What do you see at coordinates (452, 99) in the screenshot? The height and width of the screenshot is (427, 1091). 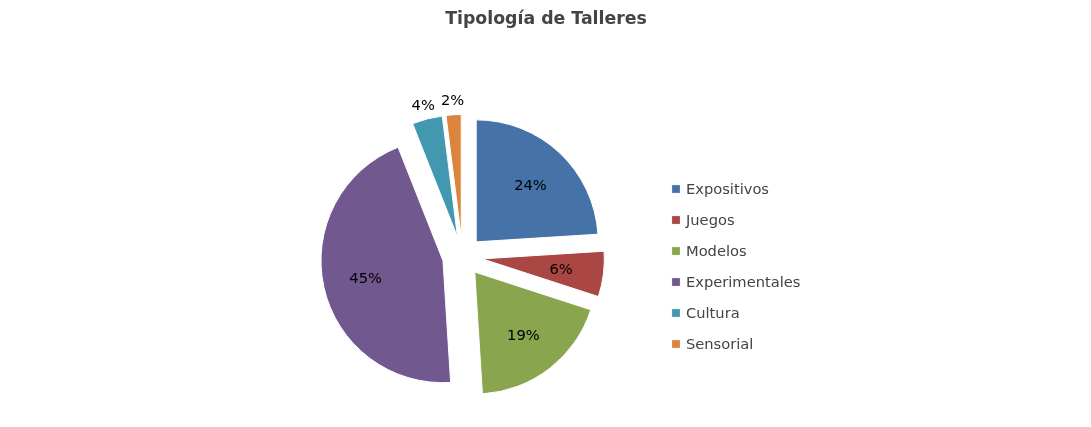 I see `data-label: 2%` at bounding box center [452, 99].